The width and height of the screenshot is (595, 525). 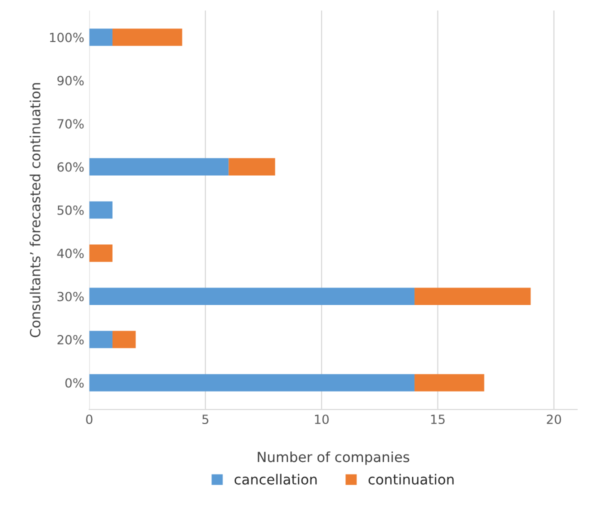 I want to click on y-tick-label: 50%, so click(x=71, y=210).